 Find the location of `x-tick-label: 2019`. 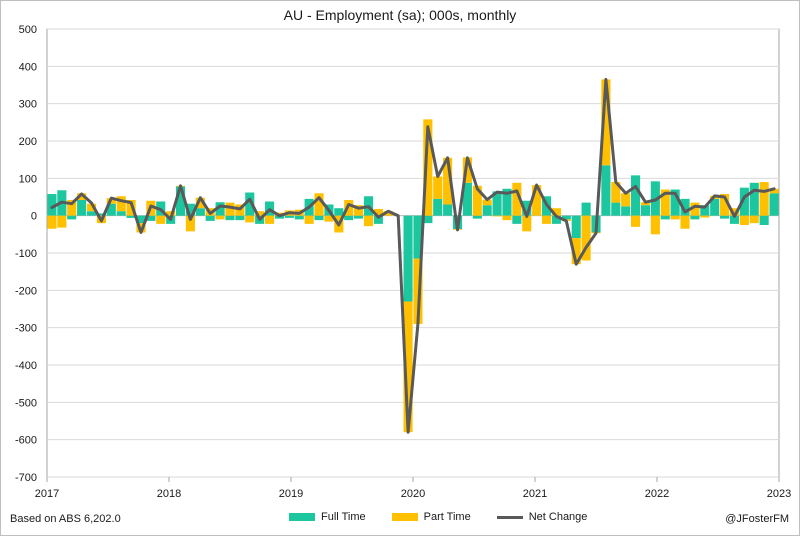

x-tick-label: 2019 is located at coordinates (291, 494).